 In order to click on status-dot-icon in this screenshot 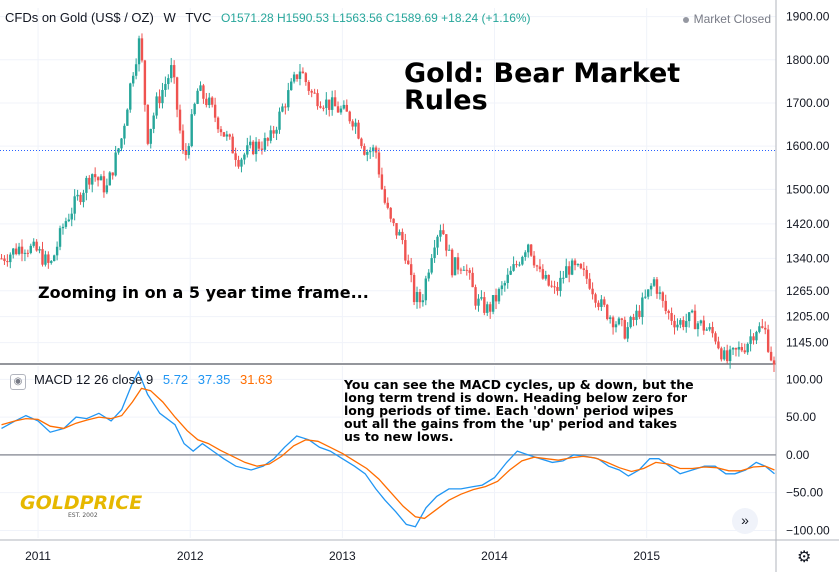, I will do `click(685, 19)`.